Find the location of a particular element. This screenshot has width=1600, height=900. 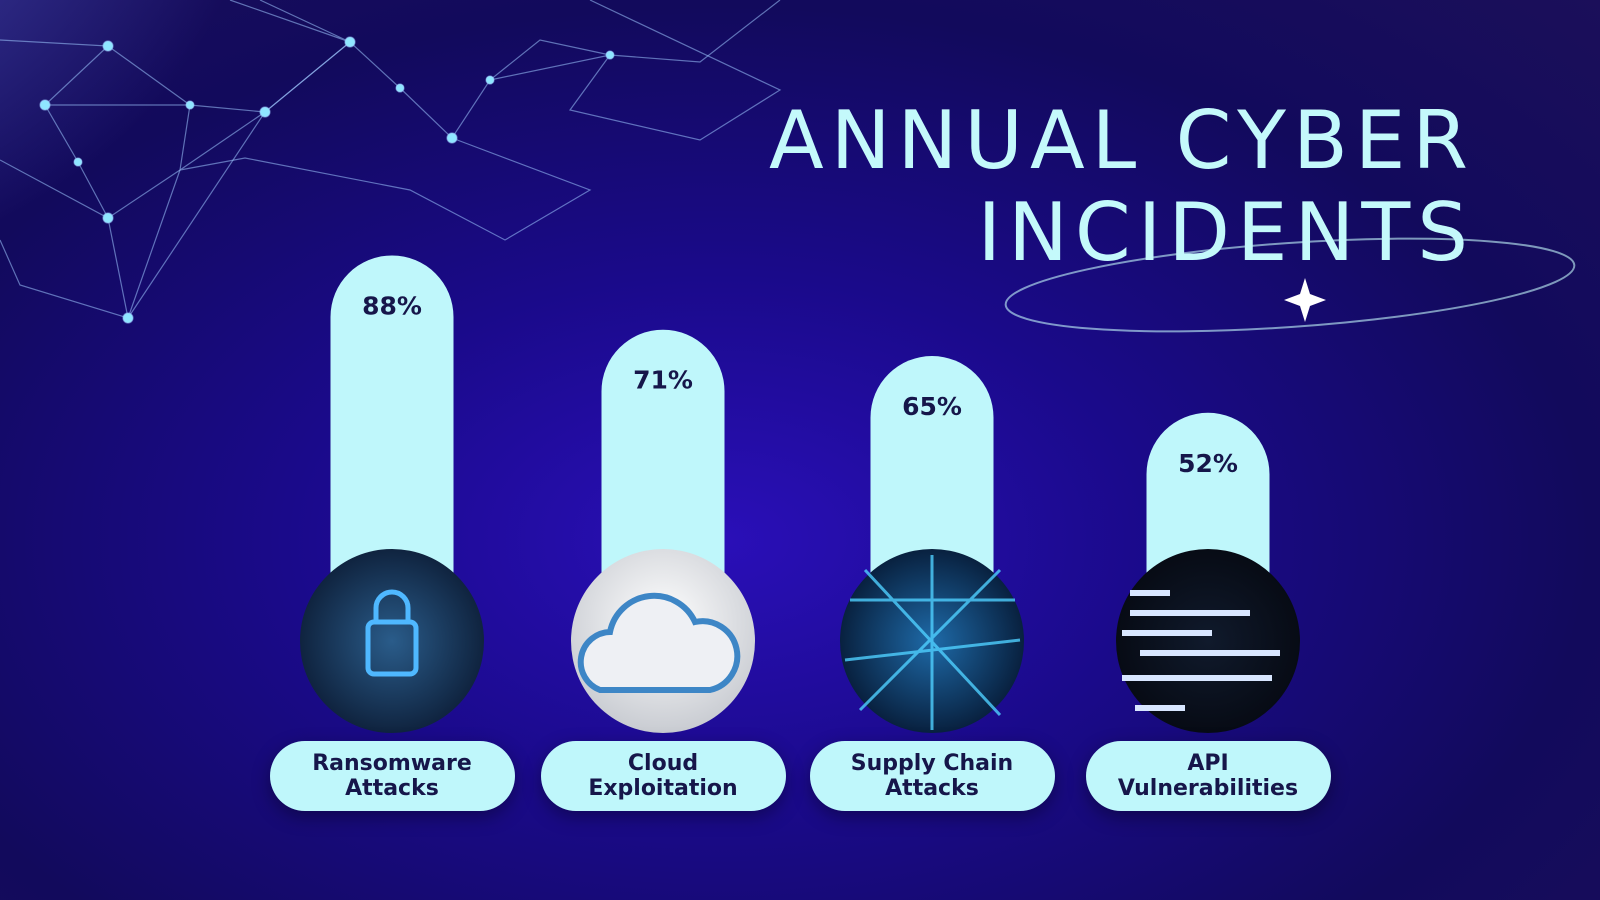

value-label: 52% is located at coordinates (1208, 463).